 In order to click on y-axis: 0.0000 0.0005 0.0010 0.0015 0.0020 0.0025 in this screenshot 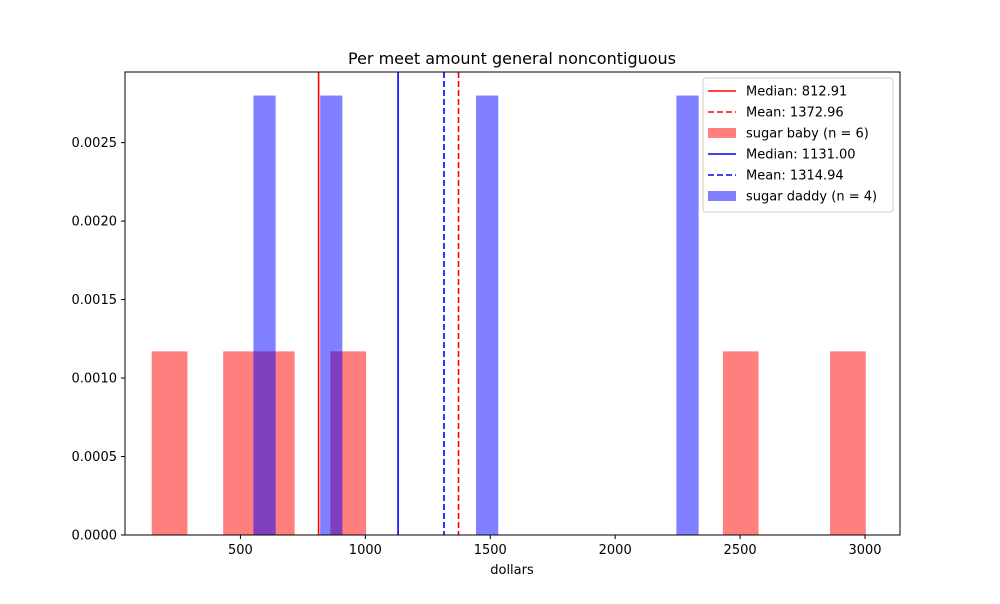, I will do `click(98, 340)`.